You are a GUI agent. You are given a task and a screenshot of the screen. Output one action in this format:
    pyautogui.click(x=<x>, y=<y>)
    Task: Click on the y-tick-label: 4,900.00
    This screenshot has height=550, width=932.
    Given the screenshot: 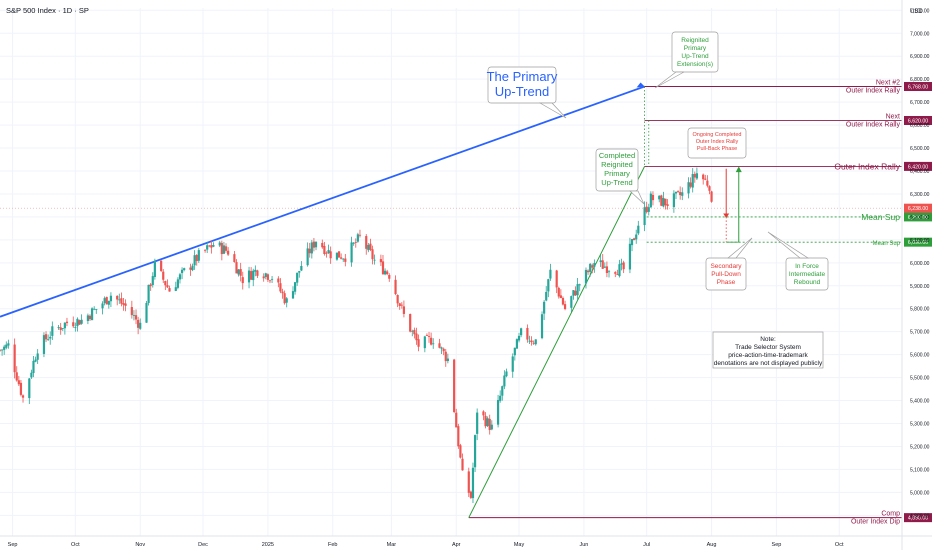 What is the action you would take?
    pyautogui.click(x=920, y=516)
    